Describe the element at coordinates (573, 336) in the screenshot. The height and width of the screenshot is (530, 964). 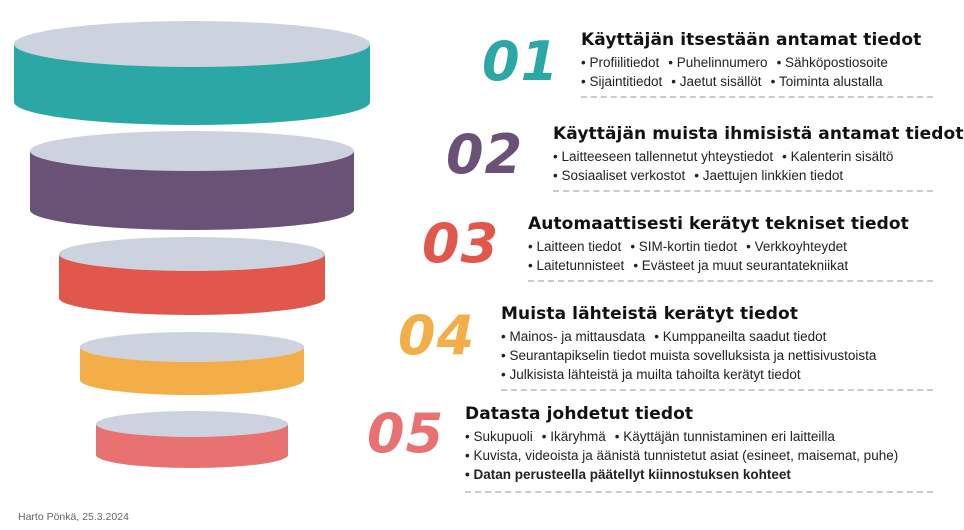
I see `bullet-item: Mainos- ja mittausdata` at that location.